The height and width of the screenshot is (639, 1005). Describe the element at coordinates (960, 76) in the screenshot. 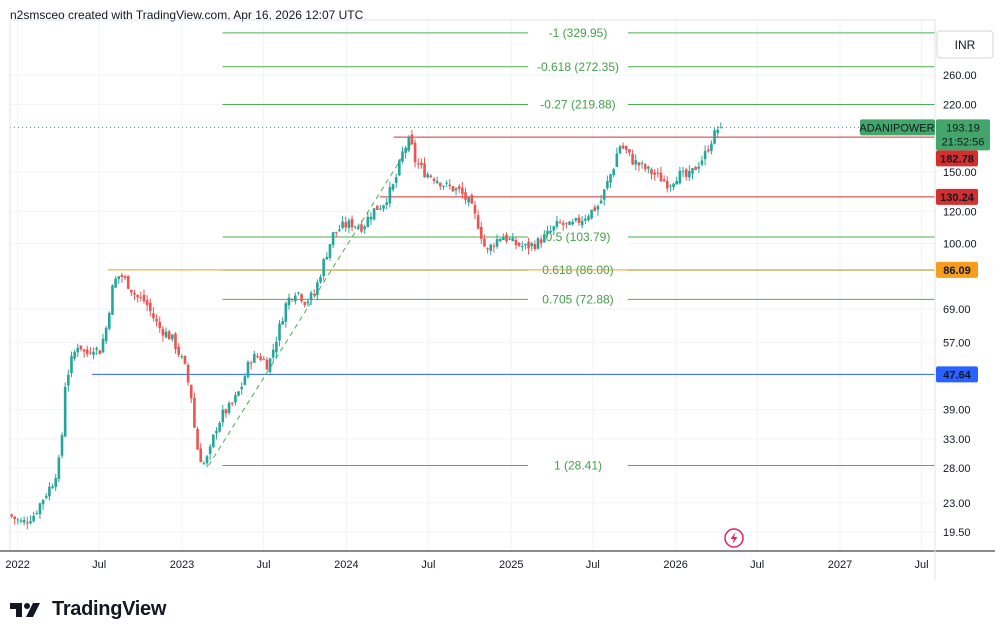

I see `price-tick-label: 260.00` at that location.